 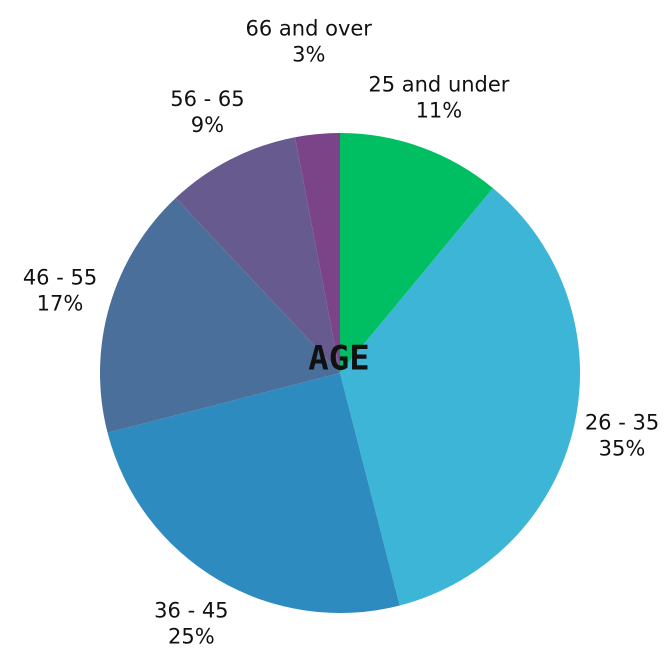 What do you see at coordinates (338, 359) in the screenshot?
I see `chart-title: AGE` at bounding box center [338, 359].